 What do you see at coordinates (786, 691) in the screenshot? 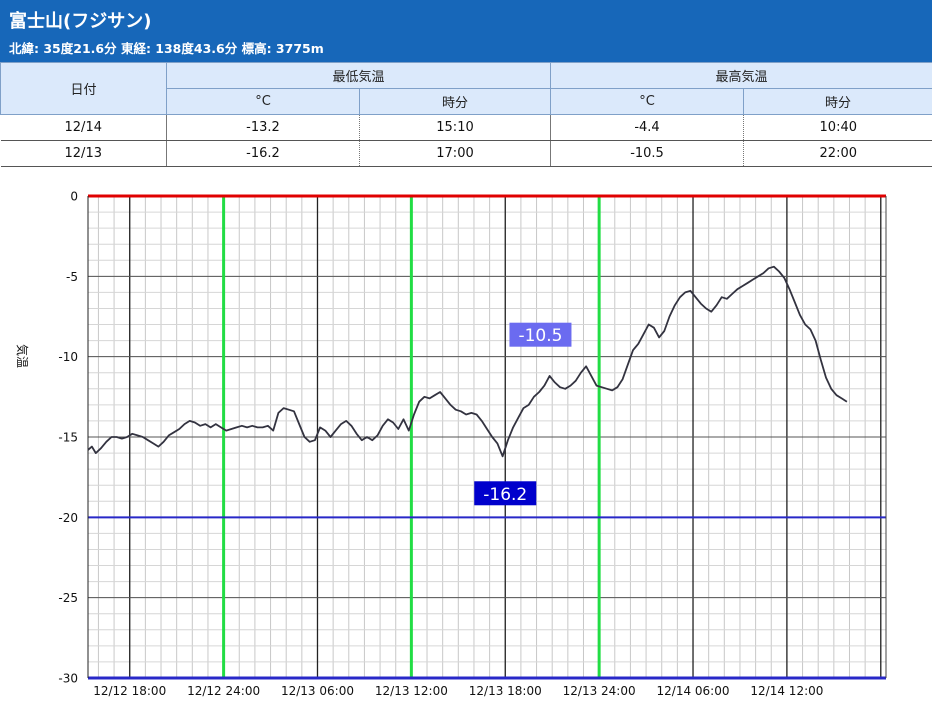
I see `x-tick-label: 12/14 12:00` at bounding box center [786, 691].